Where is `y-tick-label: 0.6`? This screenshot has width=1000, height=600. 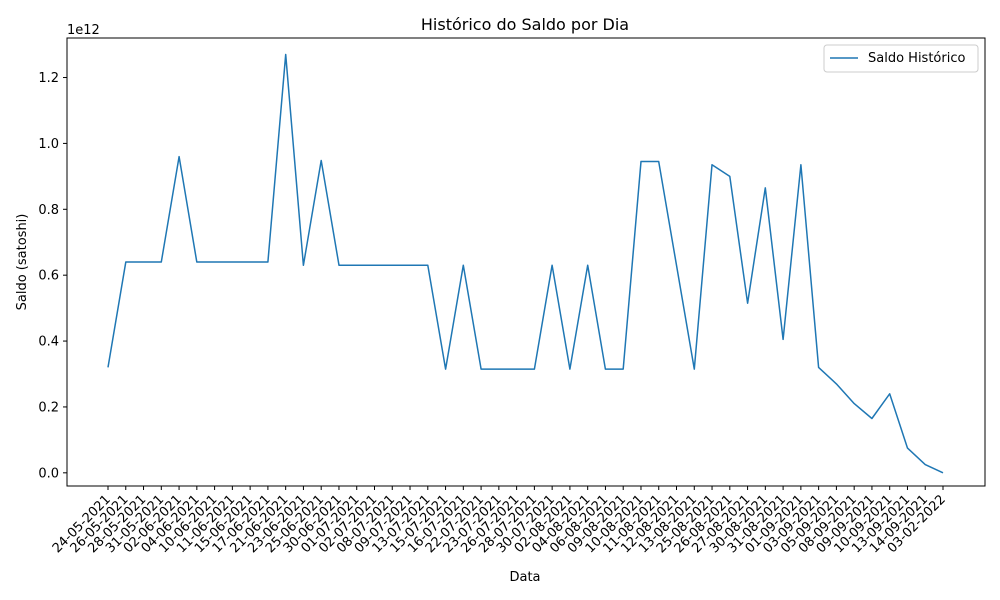
y-tick-label: 0.6 is located at coordinates (48, 276).